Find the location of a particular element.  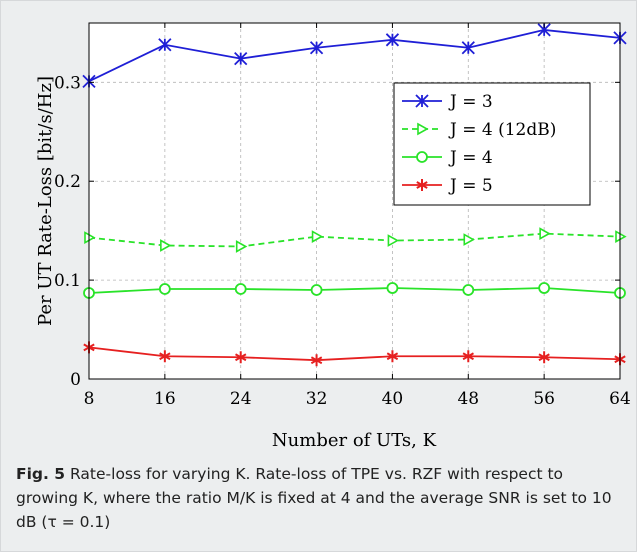

x-tick-label: 64 is located at coordinates (620, 399).